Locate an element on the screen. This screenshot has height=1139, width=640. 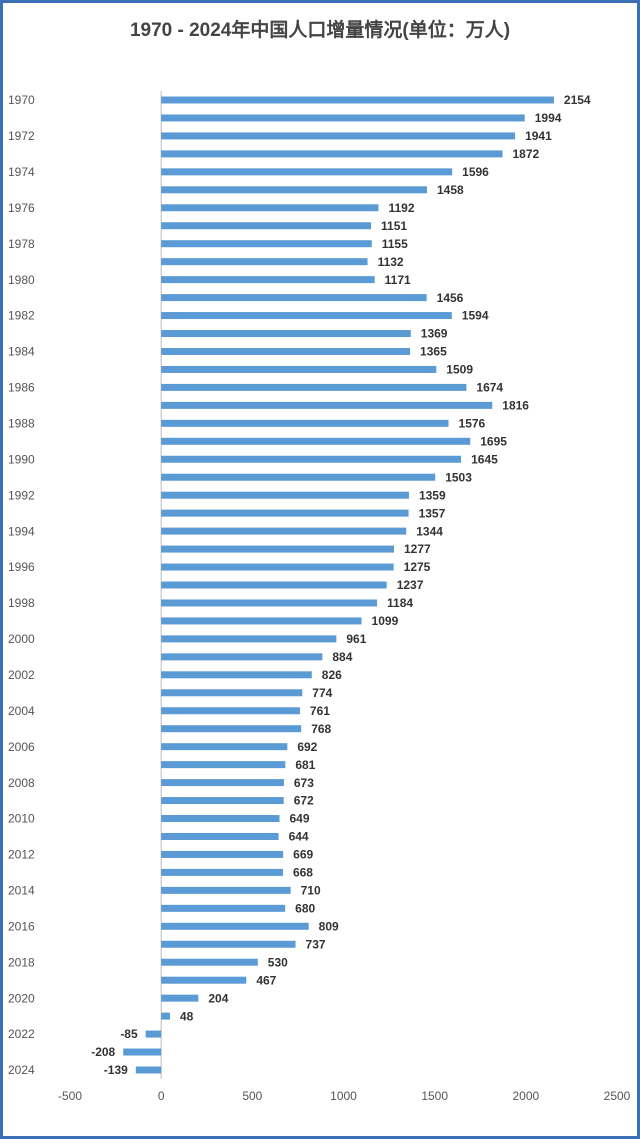
x-tick-label: 500 is located at coordinates (252, 1096).